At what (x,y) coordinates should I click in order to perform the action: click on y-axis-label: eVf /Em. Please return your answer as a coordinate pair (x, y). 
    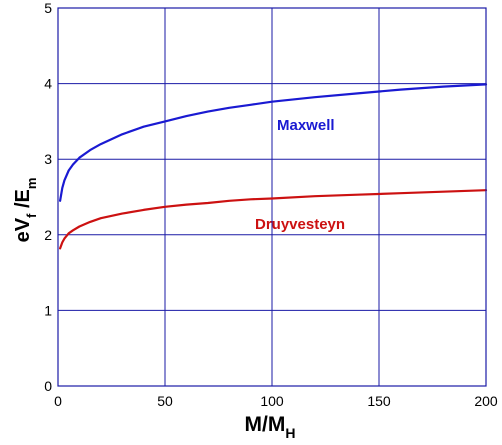
    Looking at the image, I should click on (25, 210).